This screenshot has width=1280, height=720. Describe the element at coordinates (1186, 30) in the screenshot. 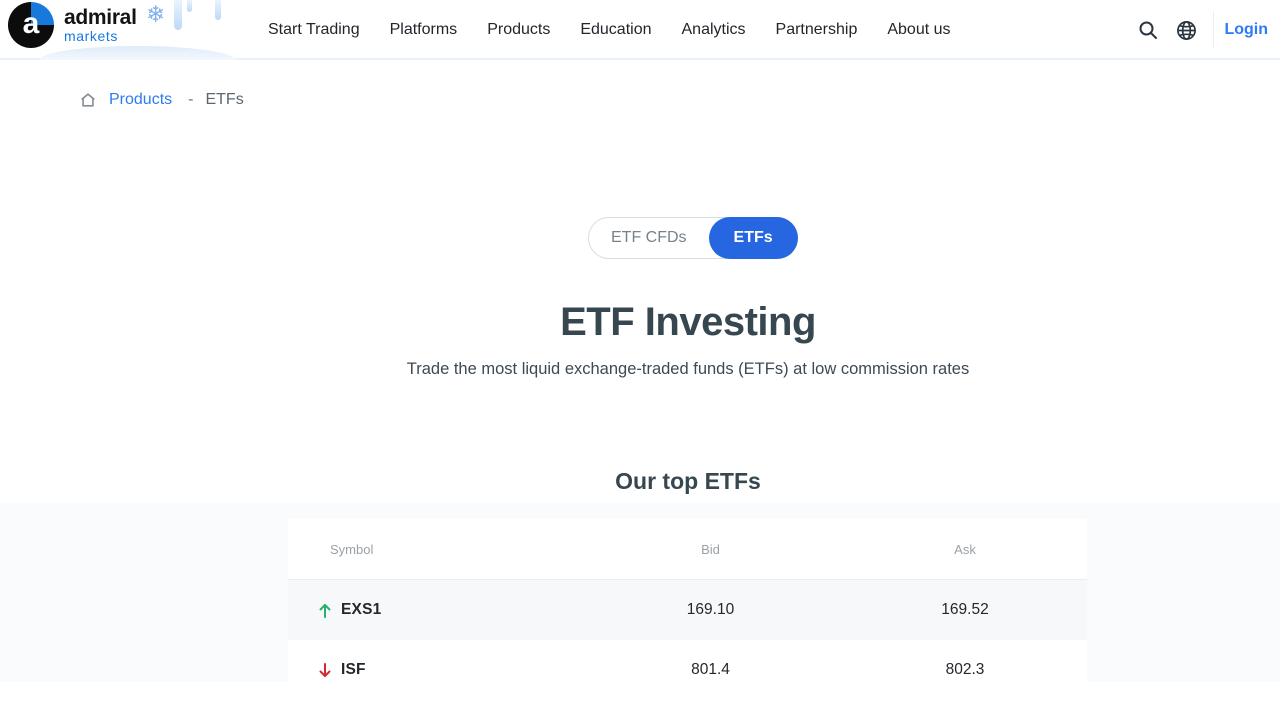

I see `language-globe-icon` at that location.